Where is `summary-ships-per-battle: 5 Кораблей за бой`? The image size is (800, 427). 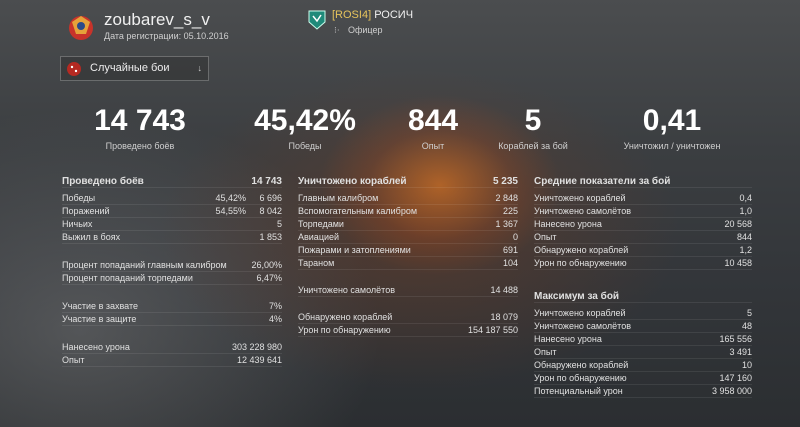 summary-ships-per-battle: 5 Кораблей за бой is located at coordinates (533, 127).